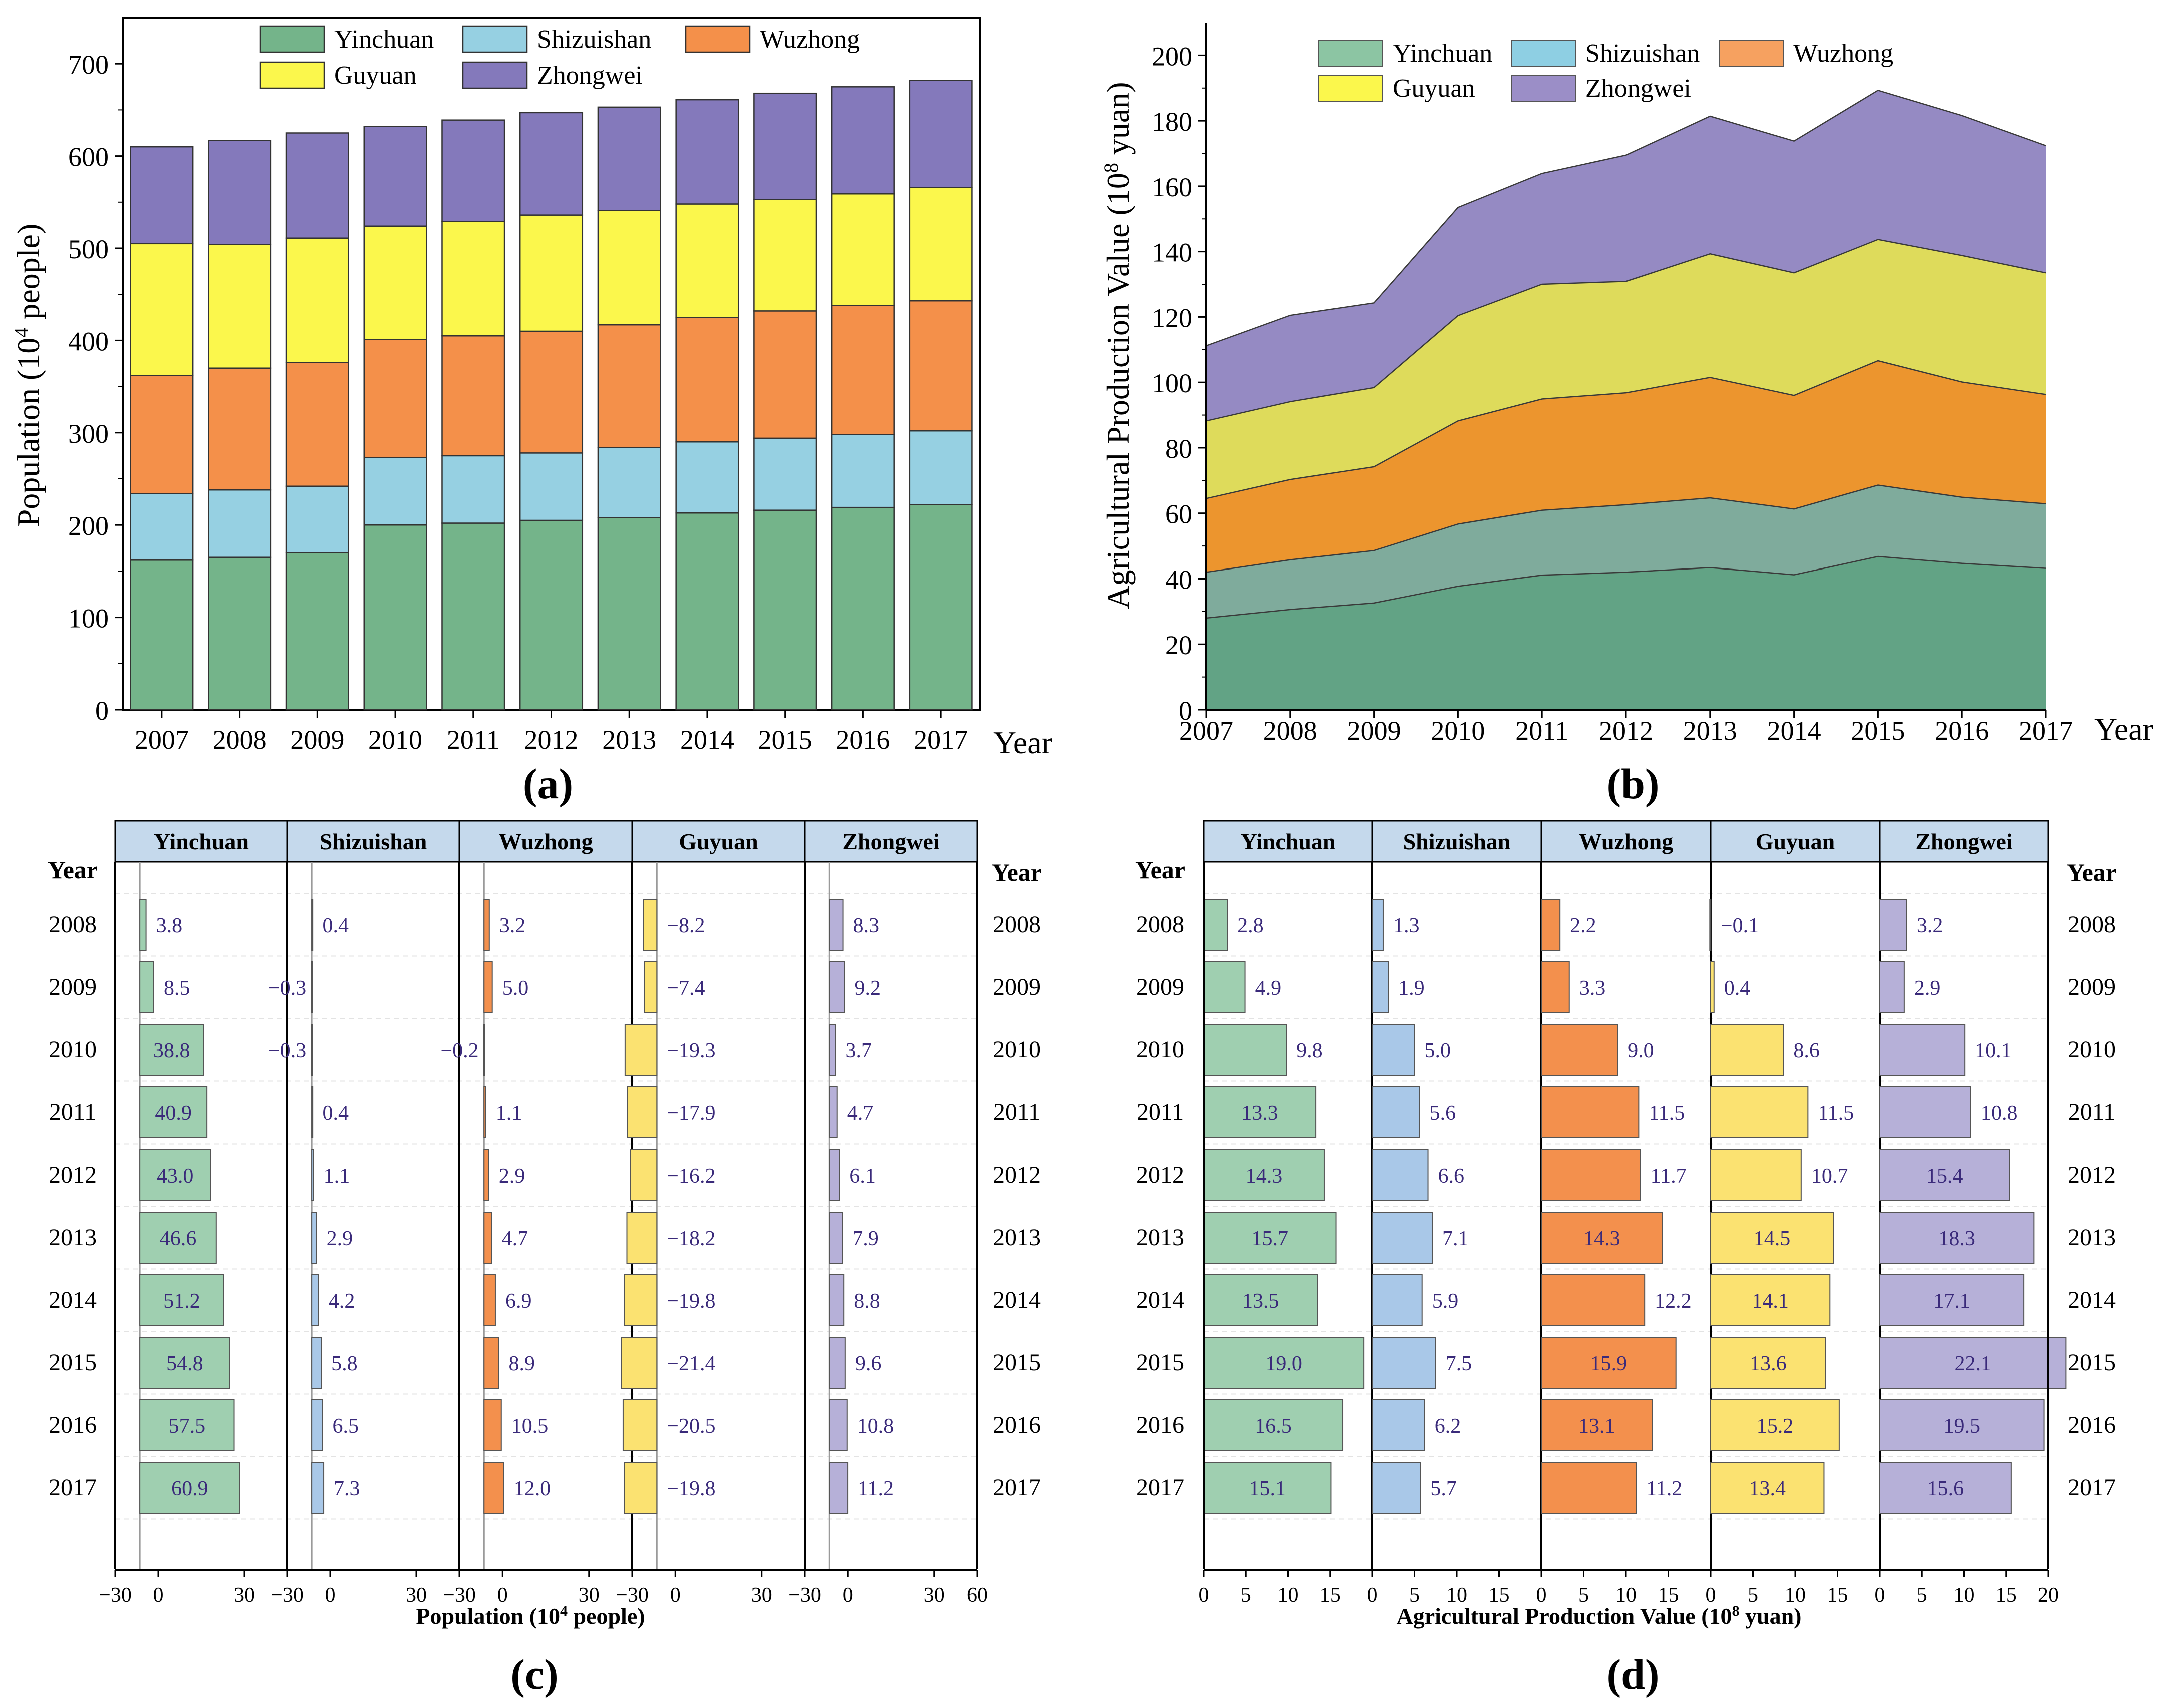 Image resolution: width=2169 pixels, height=1708 pixels. What do you see at coordinates (473, 490) in the screenshot?
I see `panel-a-bar-shizuishan-2011` at bounding box center [473, 490].